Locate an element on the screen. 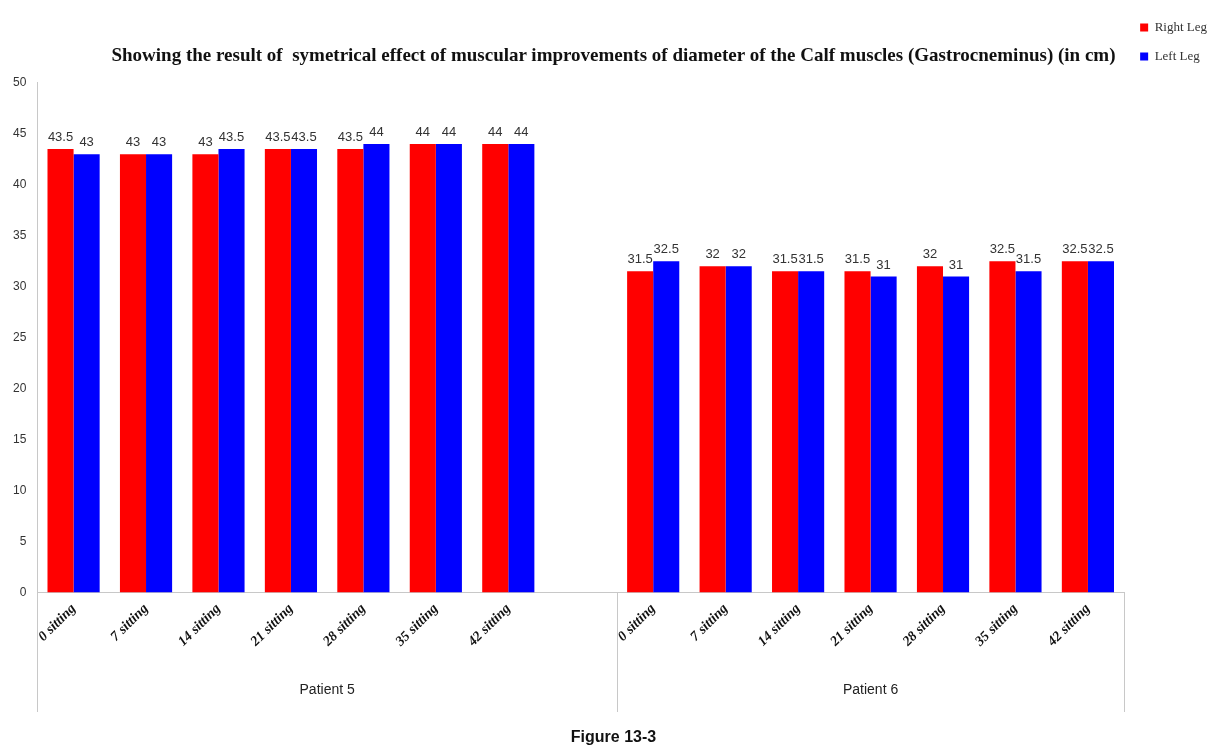  y-tick-label: 5 is located at coordinates (23, 540).